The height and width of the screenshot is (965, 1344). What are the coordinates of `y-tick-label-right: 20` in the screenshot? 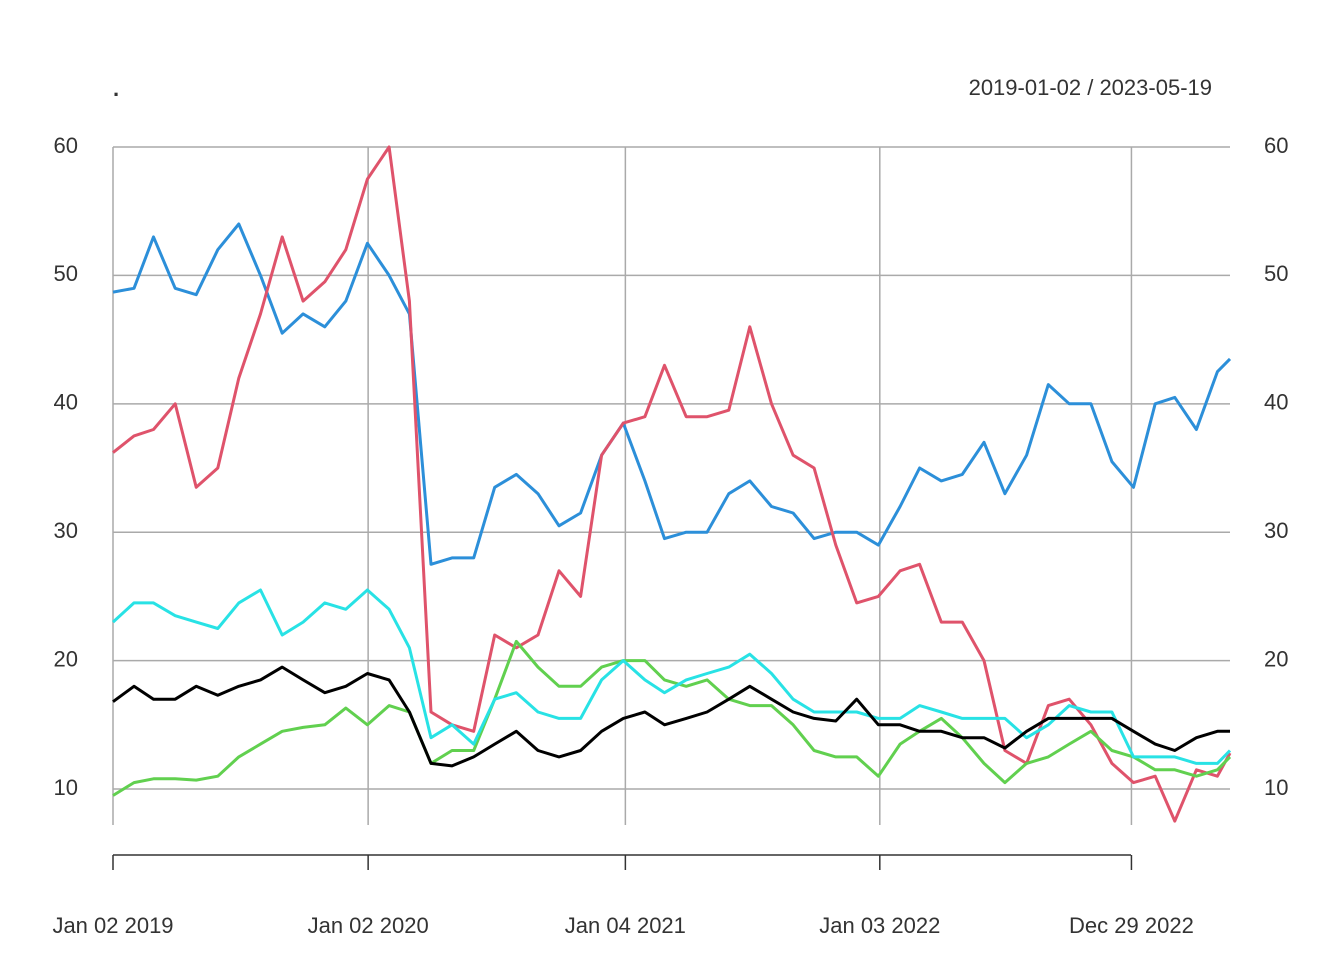 It's located at (1276, 658).